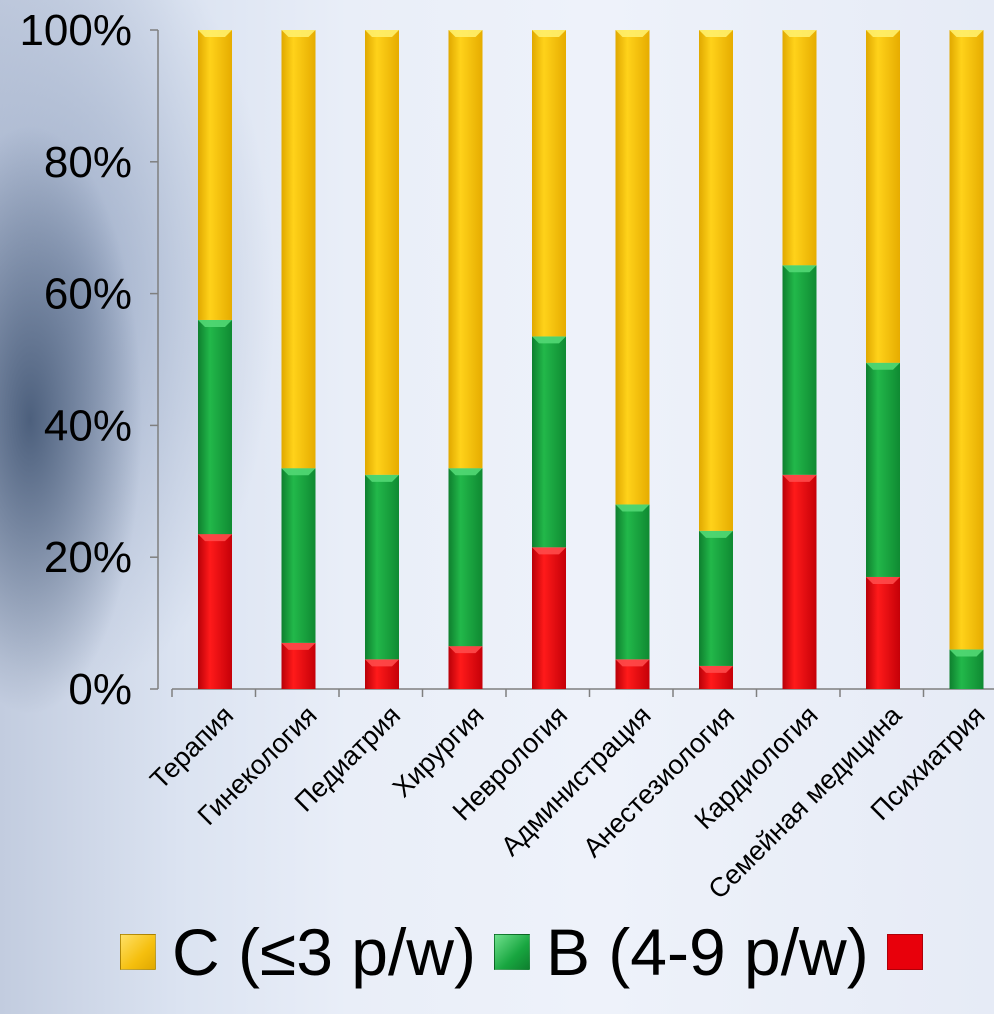 Image resolution: width=994 pixels, height=1014 pixels. What do you see at coordinates (88, 425) in the screenshot?
I see `y-tick-label: 40%` at bounding box center [88, 425].